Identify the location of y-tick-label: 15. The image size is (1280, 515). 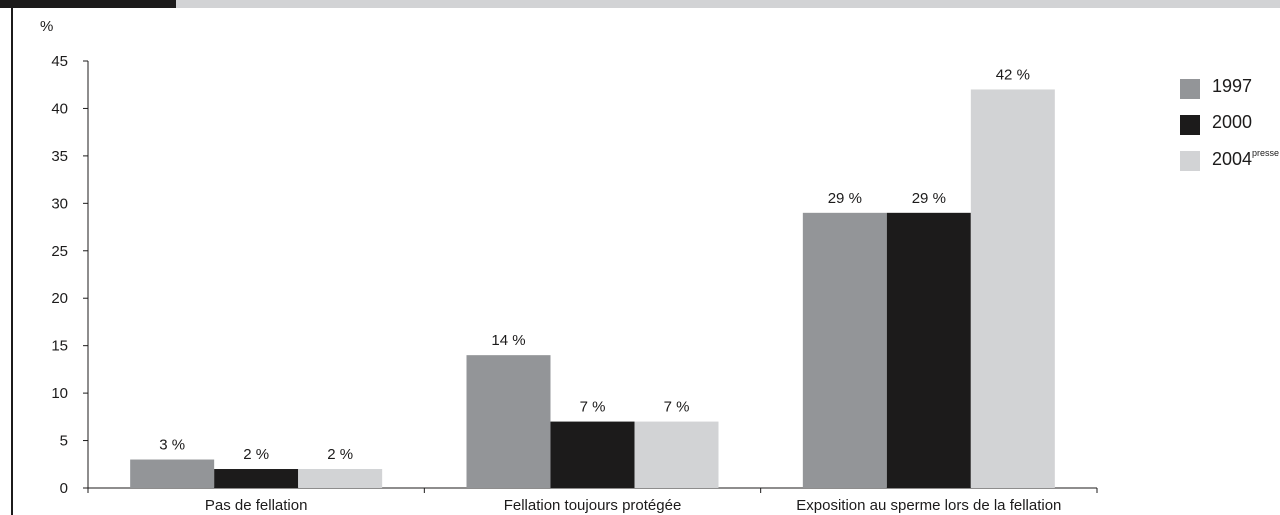
(59, 346).